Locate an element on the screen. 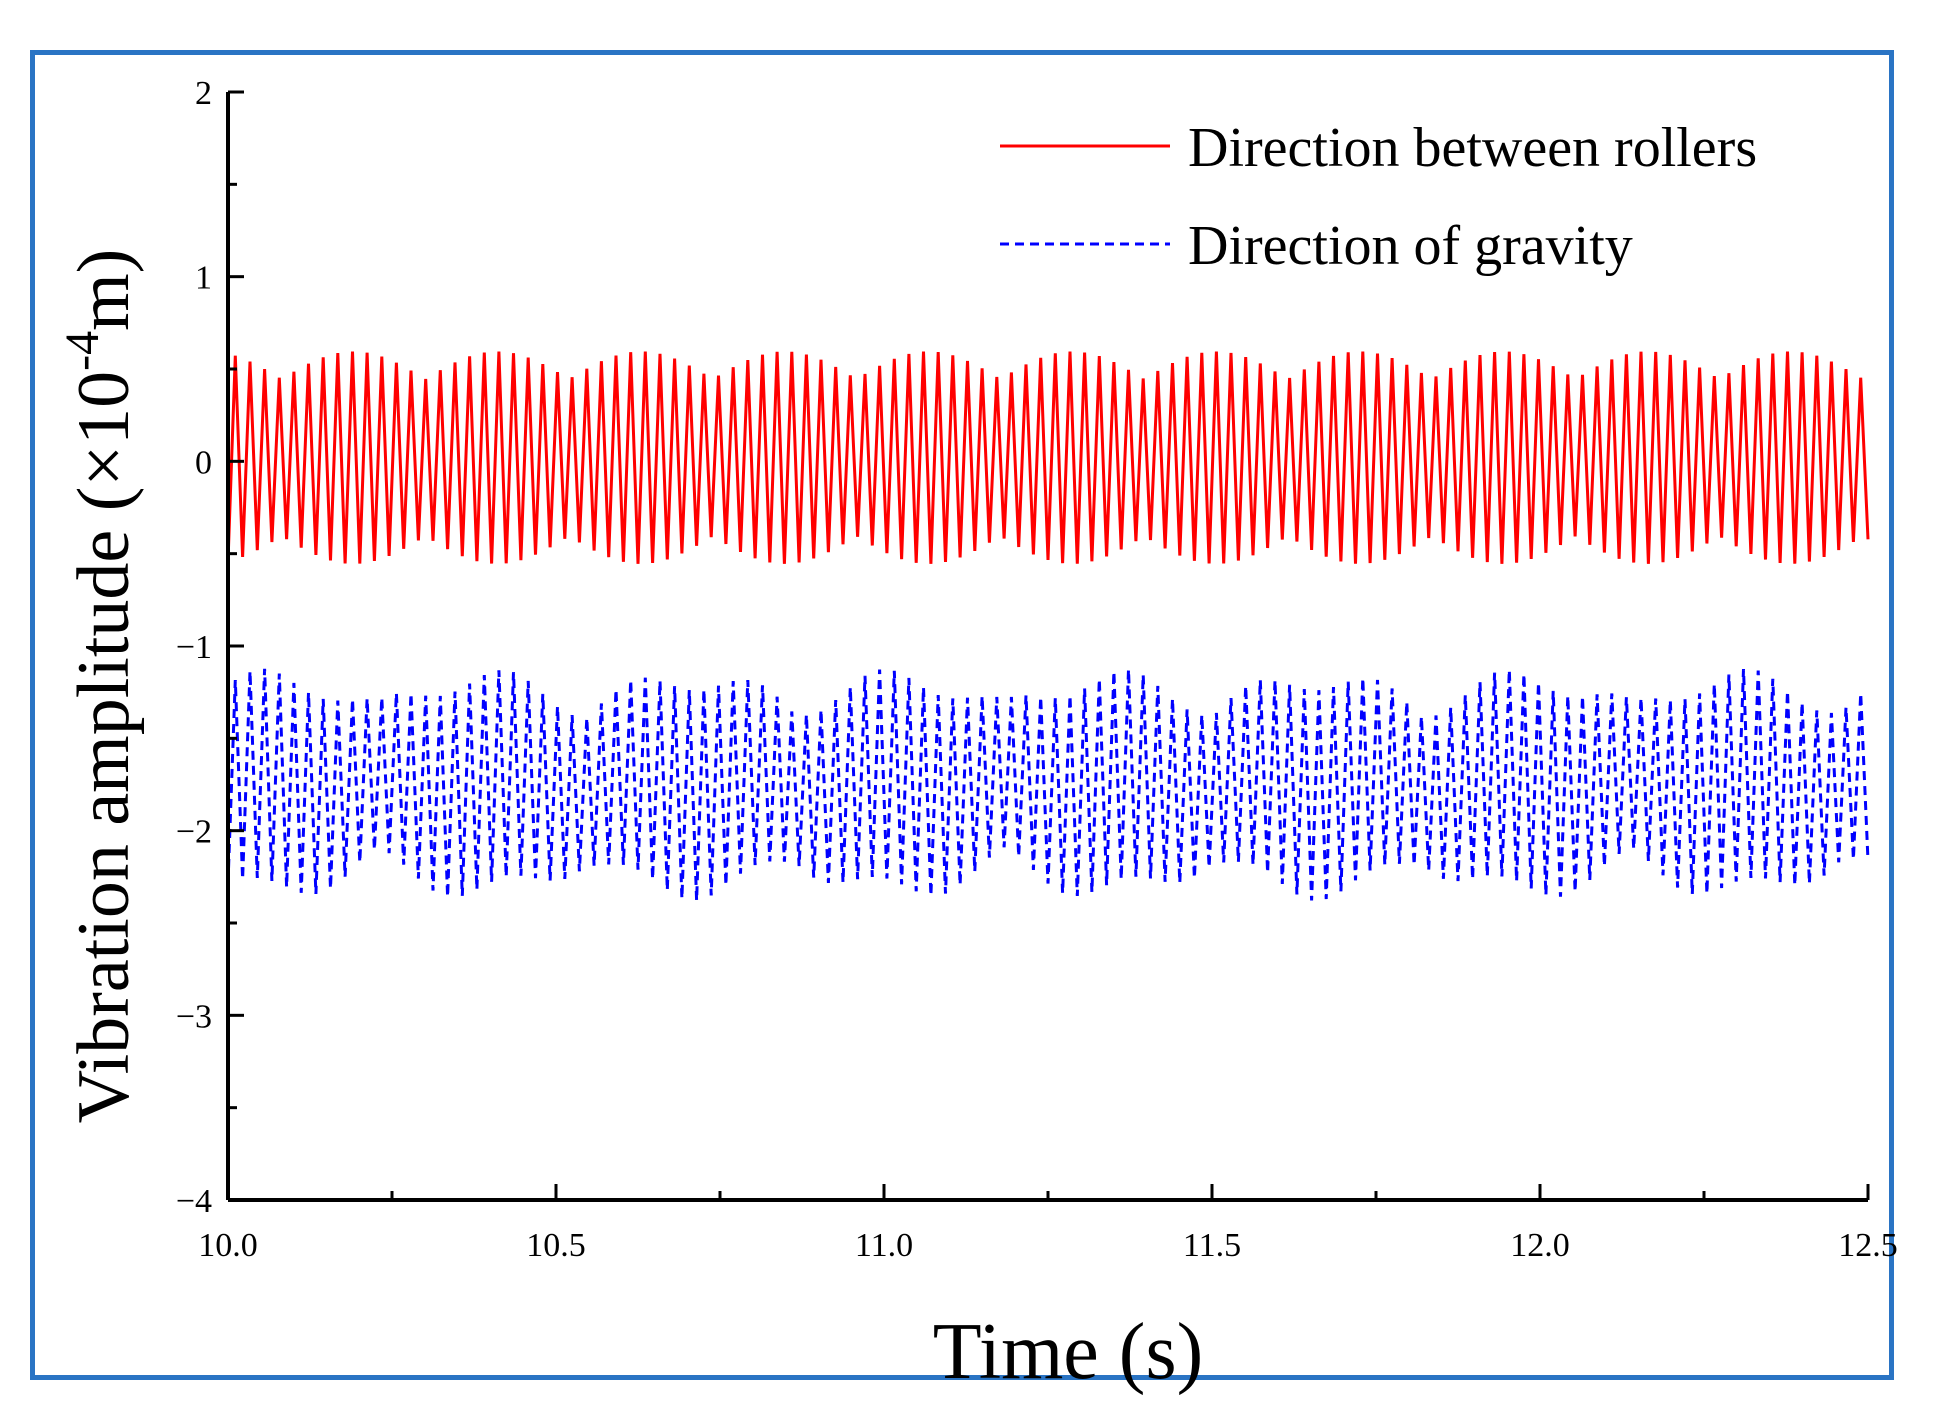 The width and height of the screenshot is (1938, 1416). x-tick-label: 10.0 is located at coordinates (228, 1245).